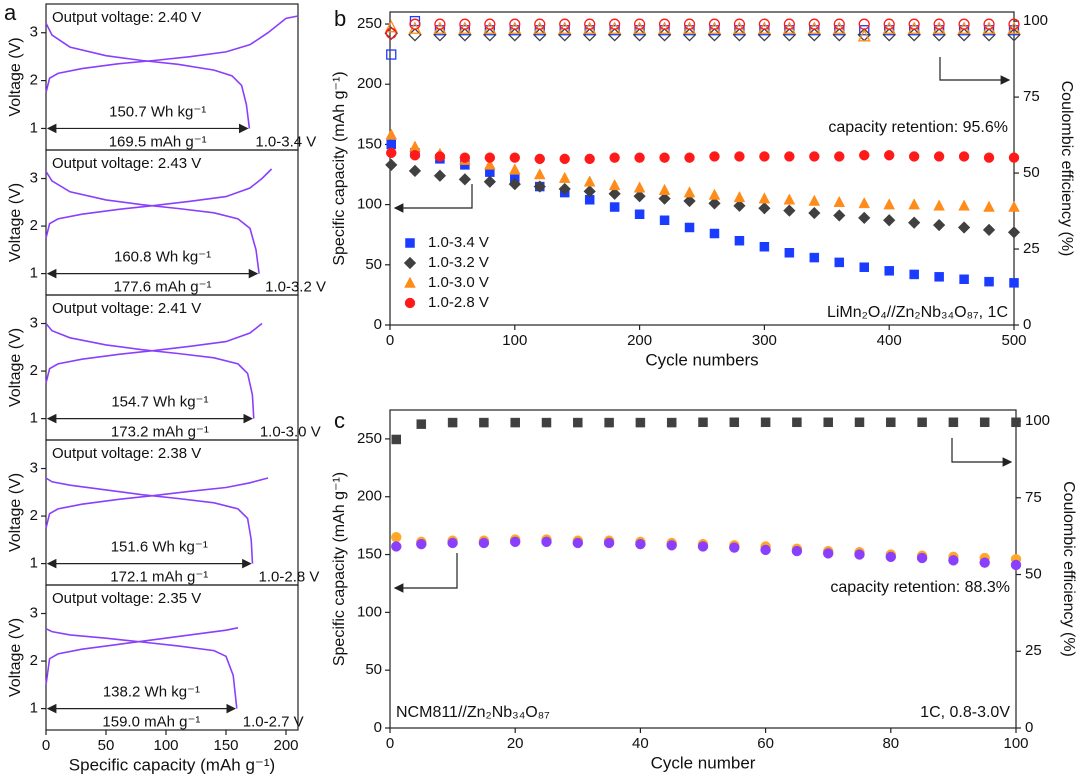 The image size is (1080, 780). Describe the element at coordinates (10, 12) in the screenshot. I see `panel-label: a` at that location.